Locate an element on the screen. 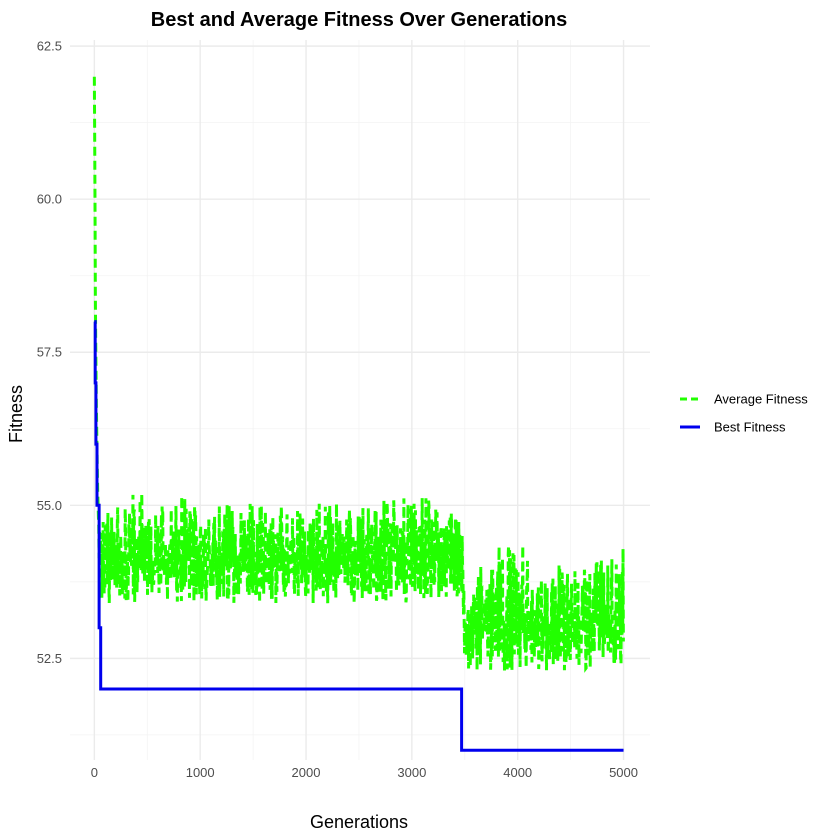 Image resolution: width=840 pixels, height=840 pixels. legend-label-best-fitness: Best Fitness is located at coordinates (750, 427).